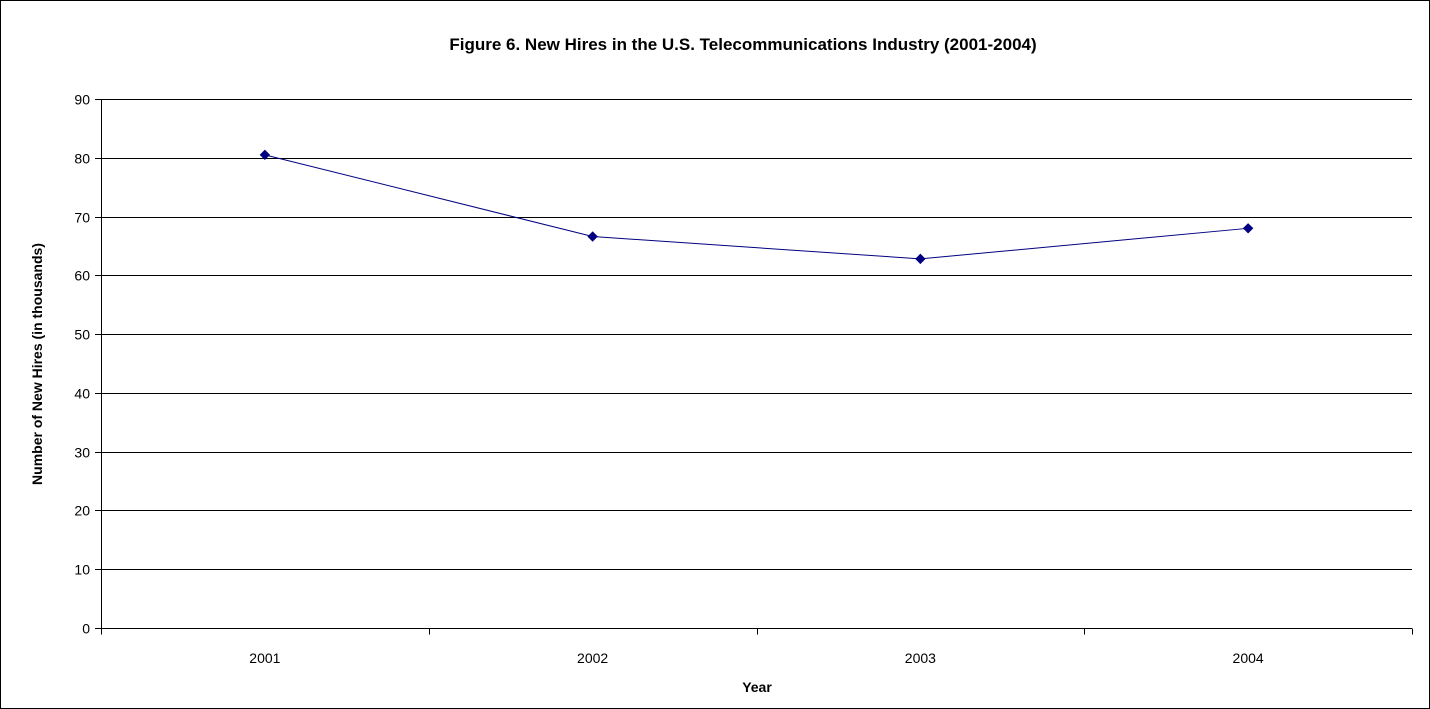 Image resolution: width=1430 pixels, height=709 pixels. What do you see at coordinates (82, 335) in the screenshot?
I see `y-tick-label: 50` at bounding box center [82, 335].